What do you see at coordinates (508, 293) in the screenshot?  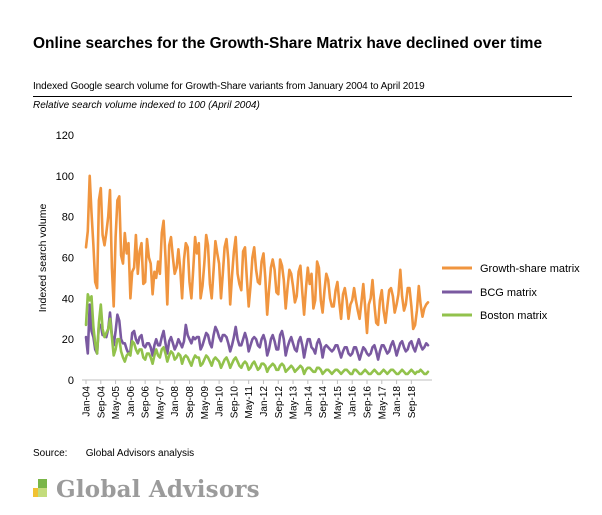 I see `legend-label: BCG matrix` at bounding box center [508, 293].